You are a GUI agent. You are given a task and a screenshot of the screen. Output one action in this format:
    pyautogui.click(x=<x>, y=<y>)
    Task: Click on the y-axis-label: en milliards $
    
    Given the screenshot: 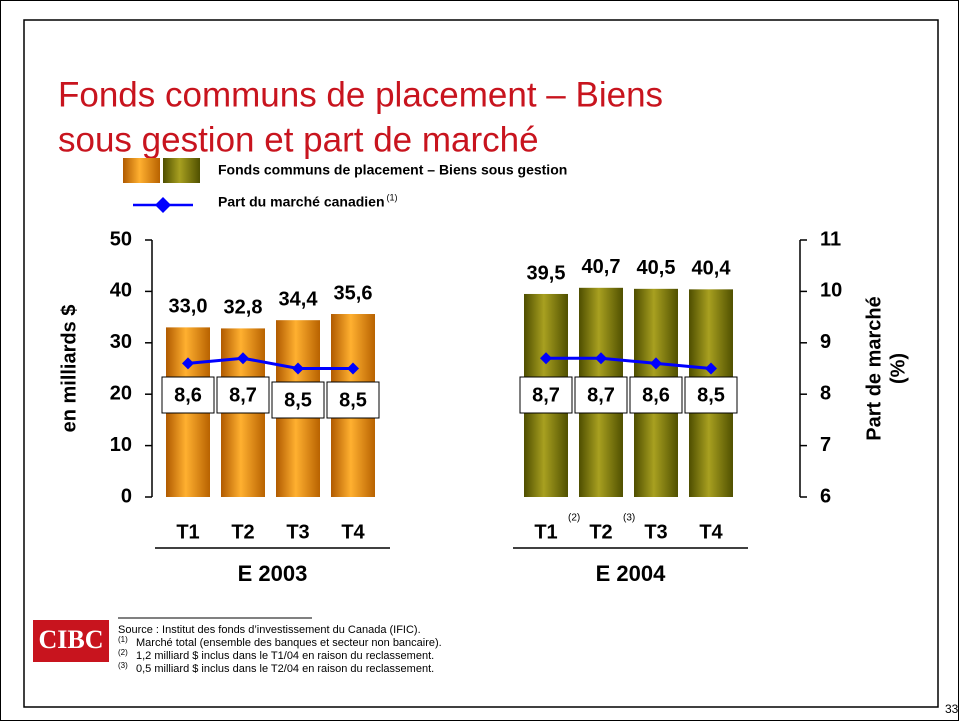 What is the action you would take?
    pyautogui.click(x=69, y=369)
    